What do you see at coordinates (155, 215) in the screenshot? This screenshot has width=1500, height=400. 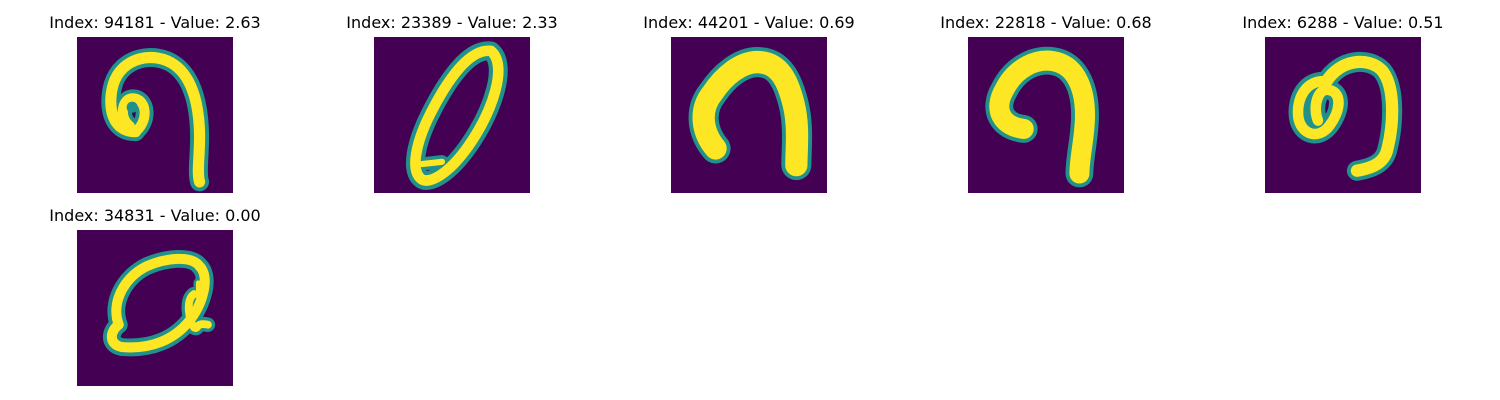 I see `panel-title: Index: 34831 - Value: 0.00` at bounding box center [155, 215].